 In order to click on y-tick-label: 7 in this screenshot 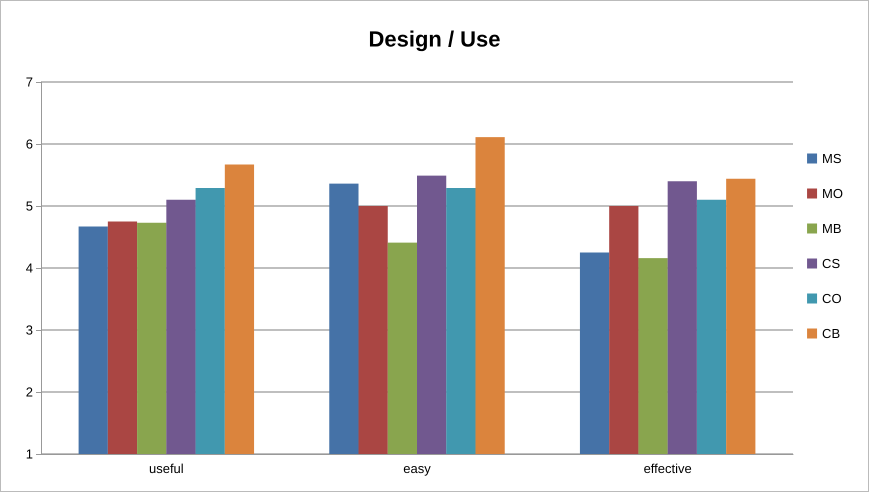, I will do `click(29, 82)`.